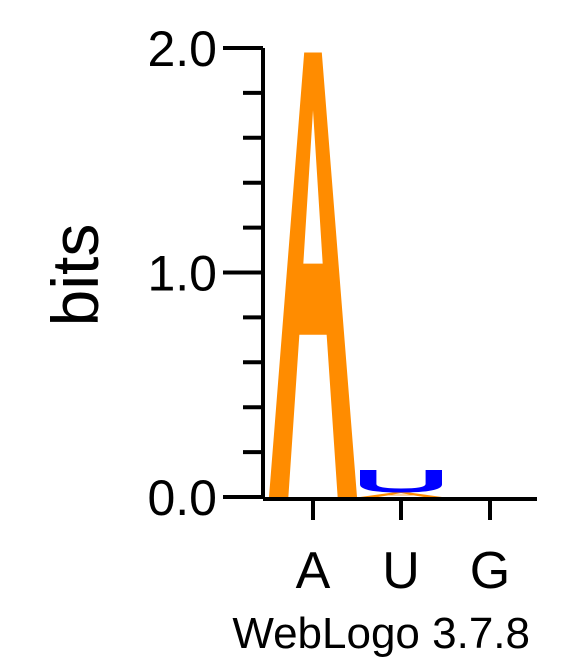  Describe the element at coordinates (313, 571) in the screenshot. I see `x-tick-label: A` at that location.